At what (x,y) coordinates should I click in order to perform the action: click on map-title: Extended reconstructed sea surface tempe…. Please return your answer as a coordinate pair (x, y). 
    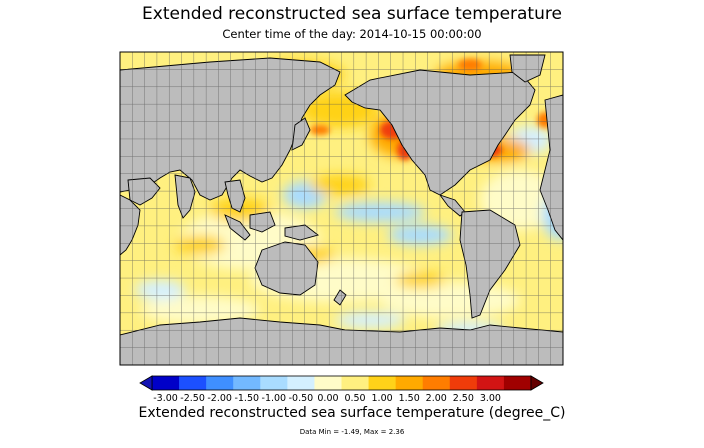
    Looking at the image, I should click on (352, 14).